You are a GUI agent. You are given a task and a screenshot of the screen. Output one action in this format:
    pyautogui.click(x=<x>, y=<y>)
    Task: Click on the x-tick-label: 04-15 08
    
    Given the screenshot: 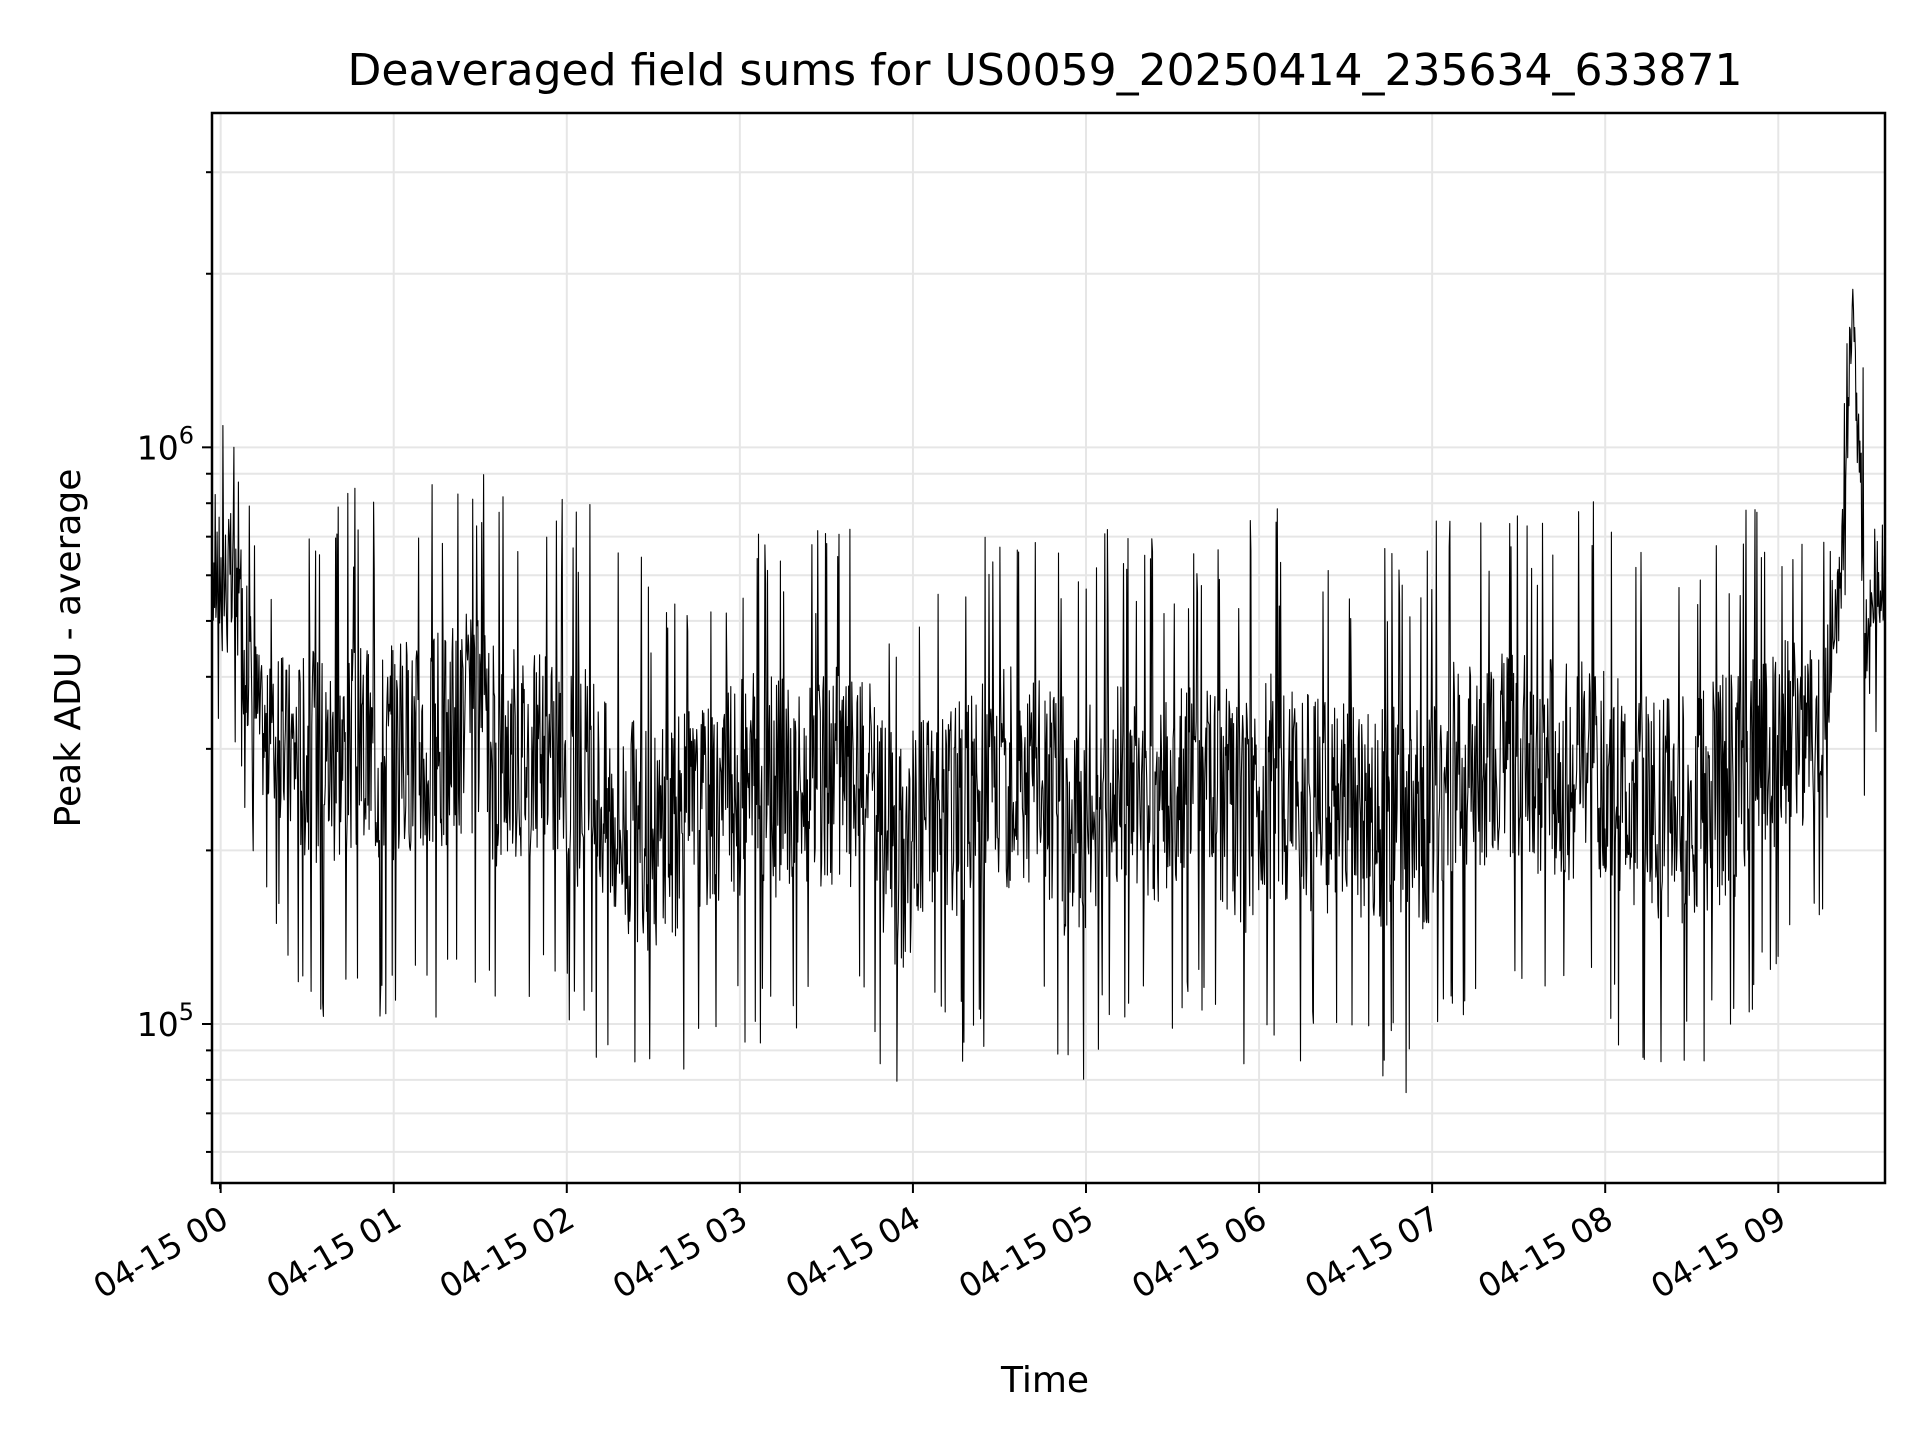 What is the action you would take?
    pyautogui.click(x=1545, y=1252)
    